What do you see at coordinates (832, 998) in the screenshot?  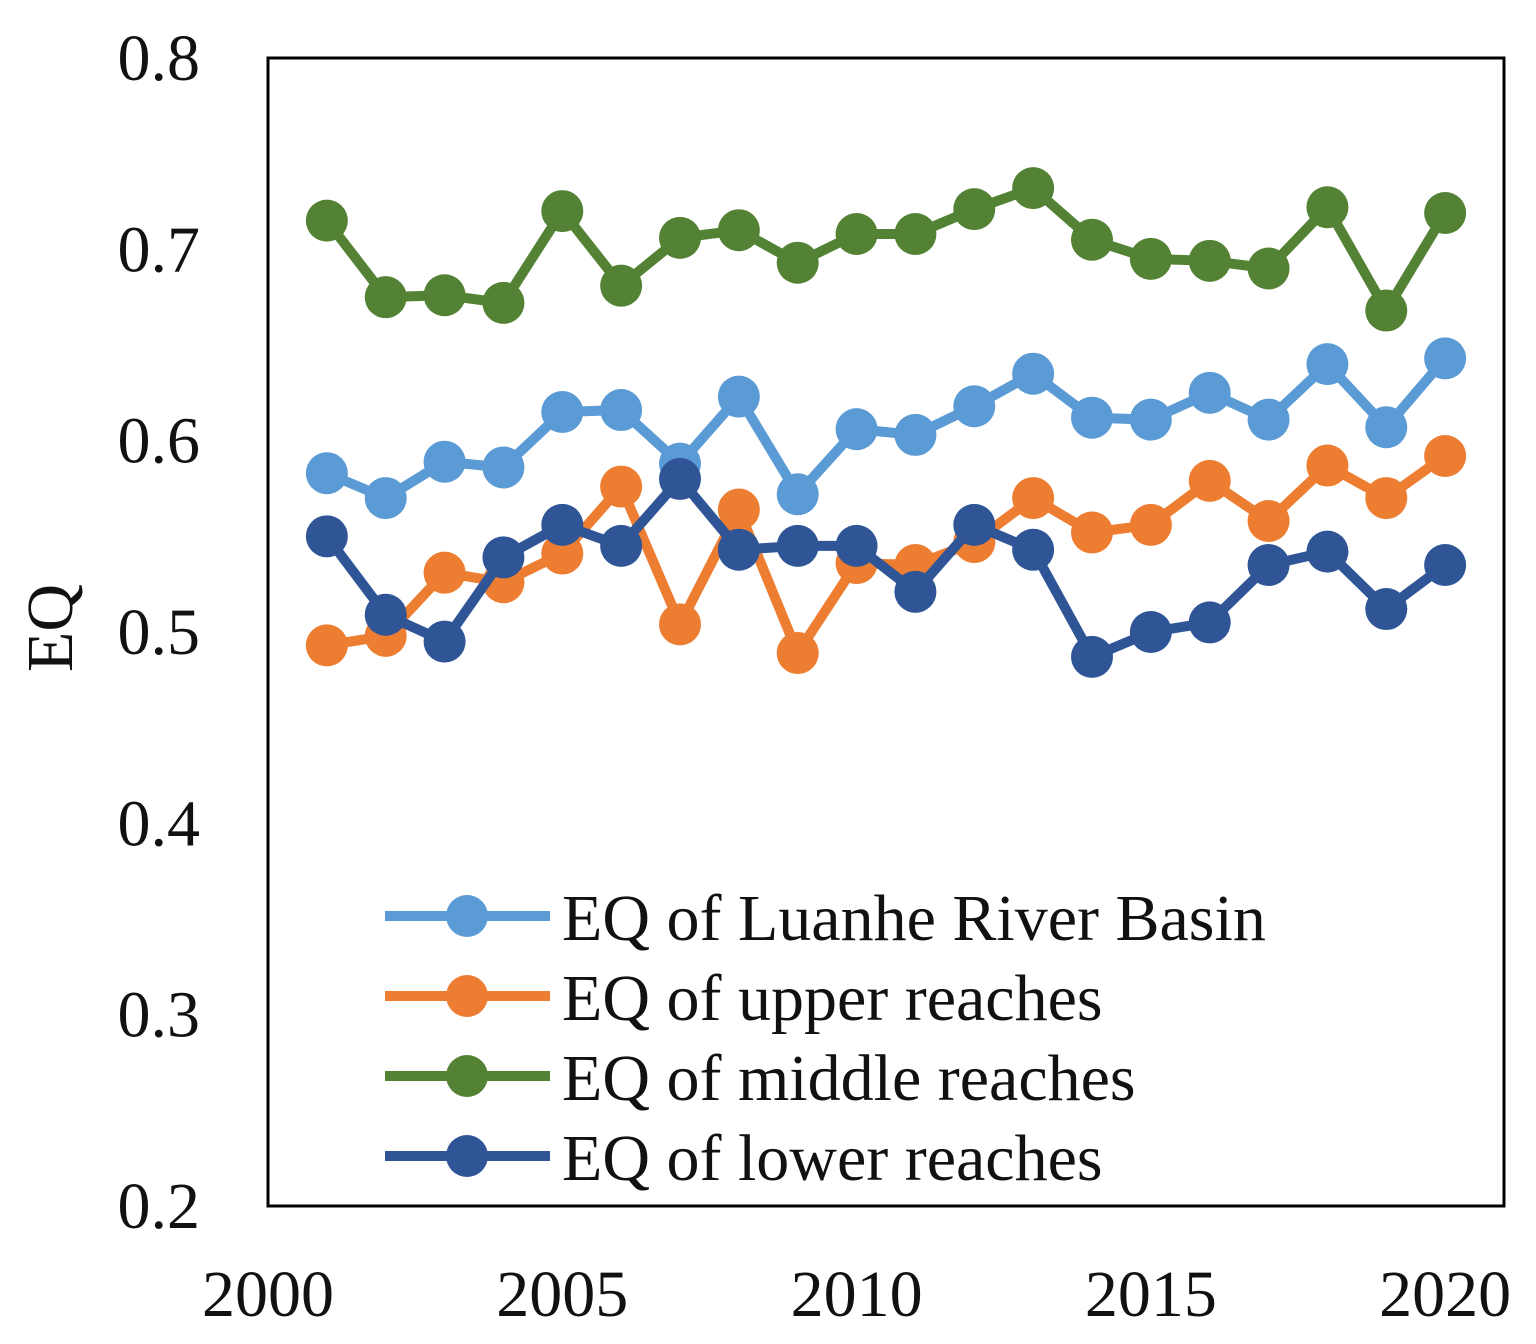 I see `legend-label: EQ of upper reaches` at bounding box center [832, 998].